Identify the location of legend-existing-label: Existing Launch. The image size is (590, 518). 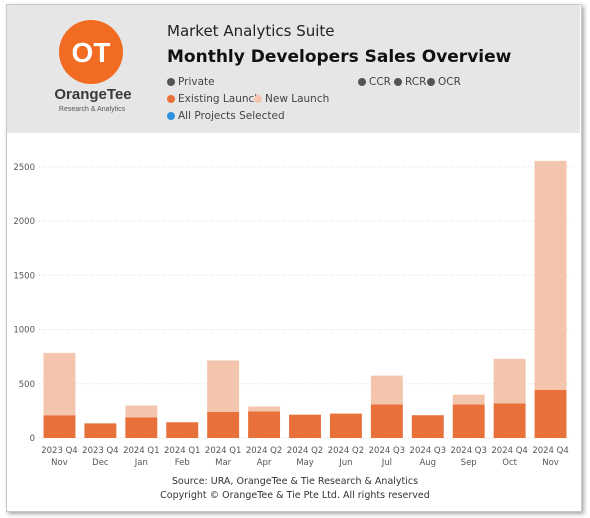
(219, 99).